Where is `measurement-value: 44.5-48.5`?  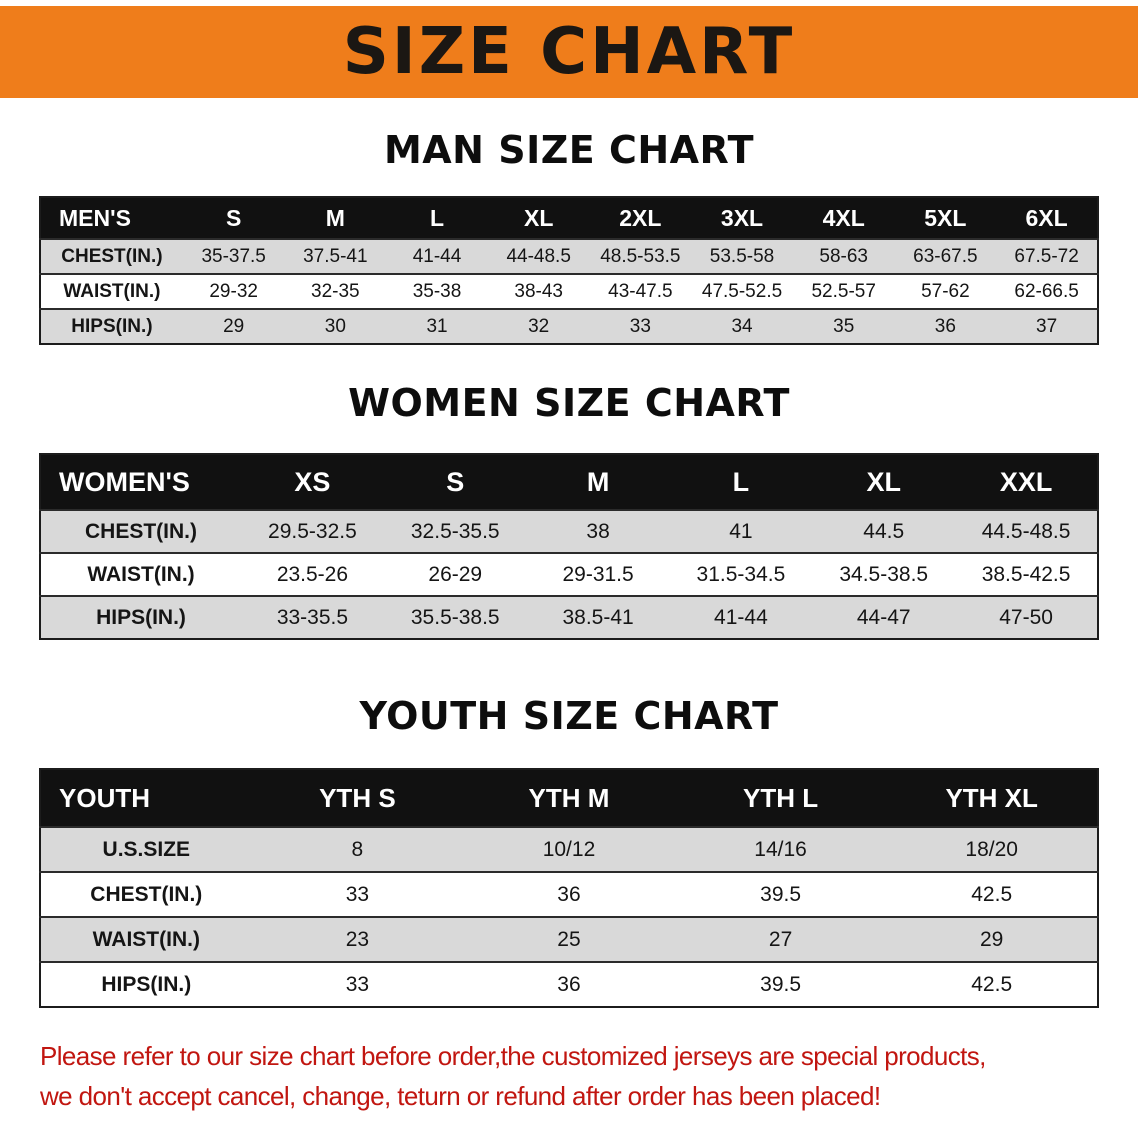
measurement-value: 44.5-48.5 is located at coordinates (1026, 531).